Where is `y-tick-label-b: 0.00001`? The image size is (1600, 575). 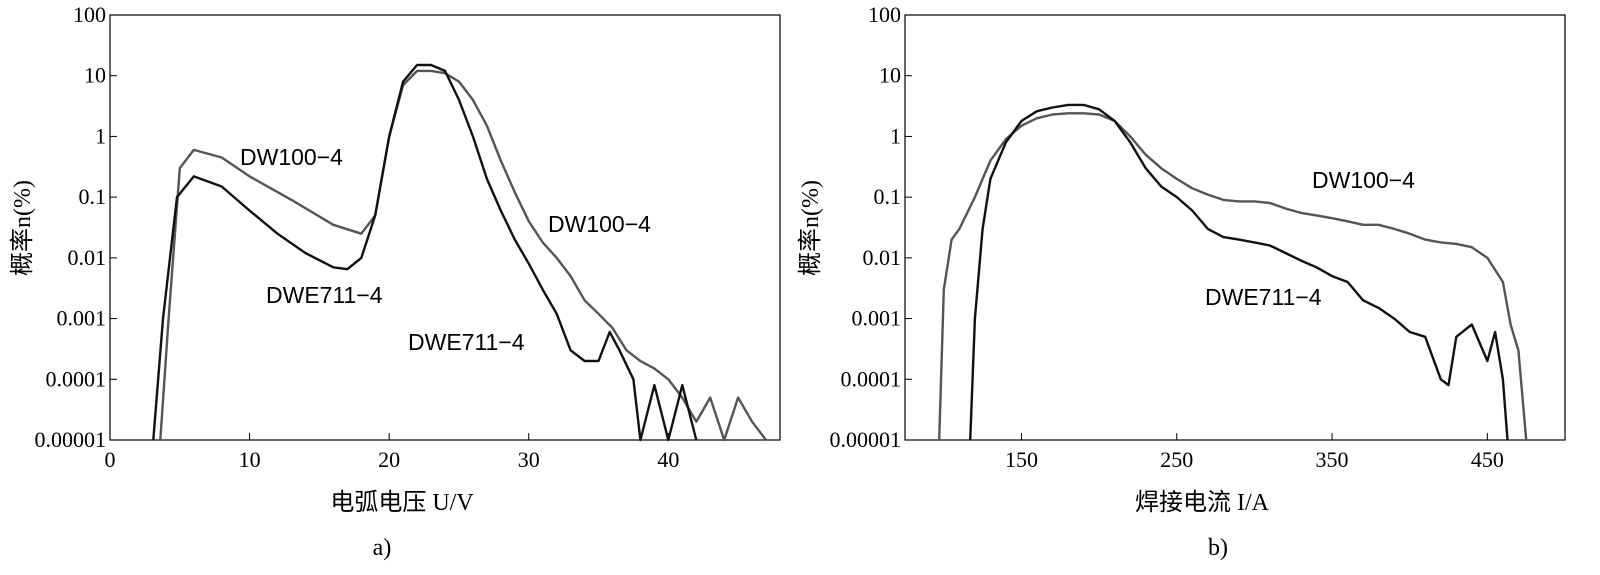 y-tick-label-b: 0.00001 is located at coordinates (866, 439).